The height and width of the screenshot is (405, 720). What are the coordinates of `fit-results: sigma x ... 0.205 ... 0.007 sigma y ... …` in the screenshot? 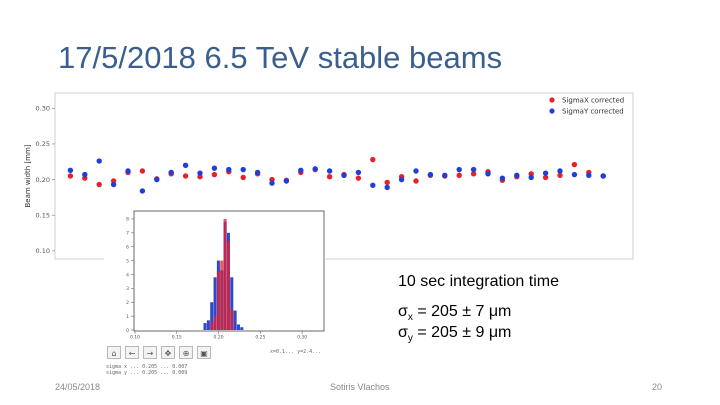 It's located at (146, 370).